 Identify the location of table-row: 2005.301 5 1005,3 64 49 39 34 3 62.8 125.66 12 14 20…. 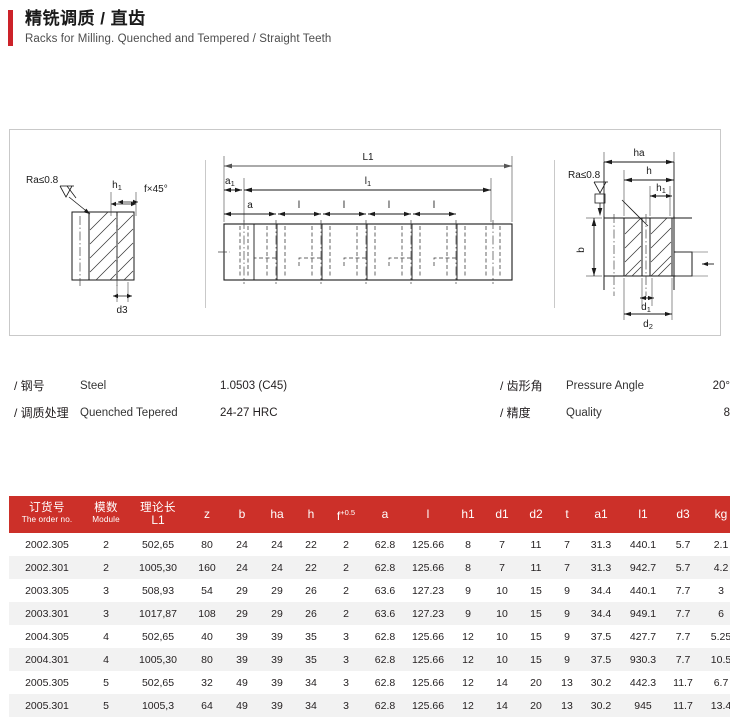
(369, 705).